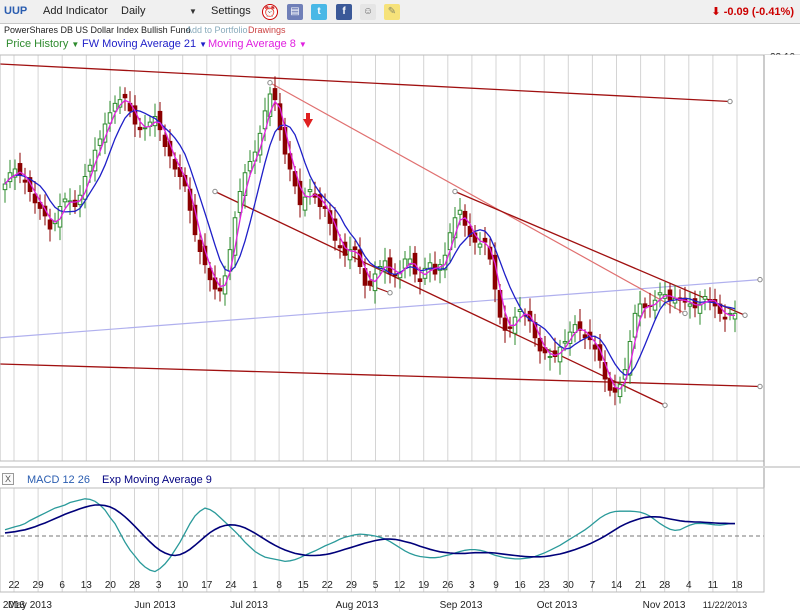 The width and height of the screenshot is (800, 611). What do you see at coordinates (782, 76) in the screenshot?
I see `y-tick-label: 23.00` at bounding box center [782, 76].